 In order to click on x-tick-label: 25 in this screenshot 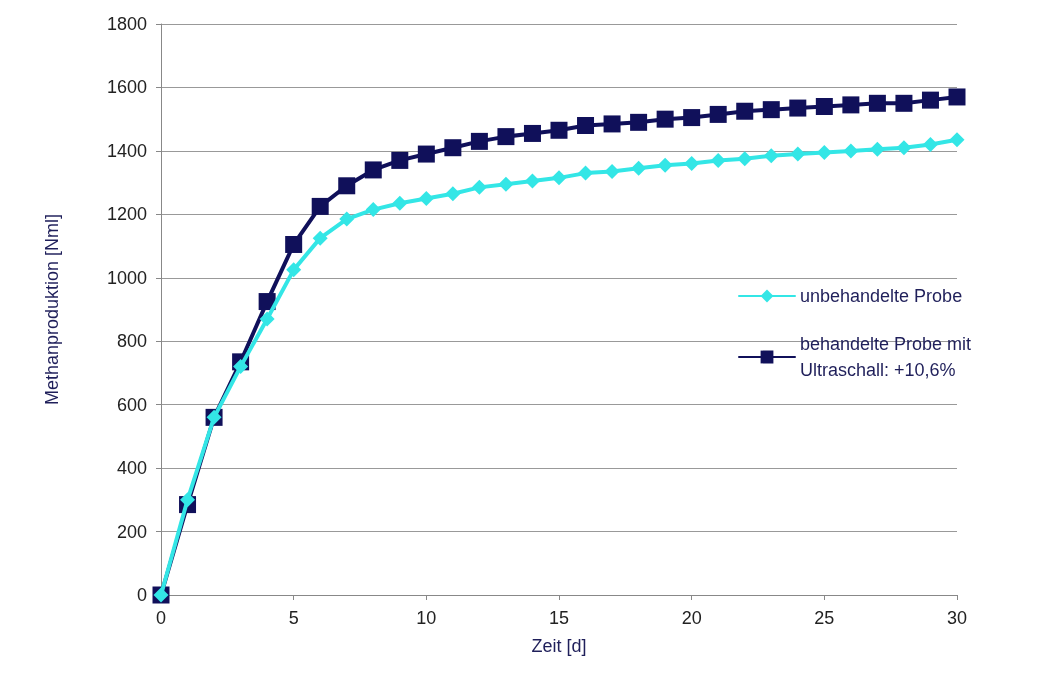, I will do `click(824, 618)`.